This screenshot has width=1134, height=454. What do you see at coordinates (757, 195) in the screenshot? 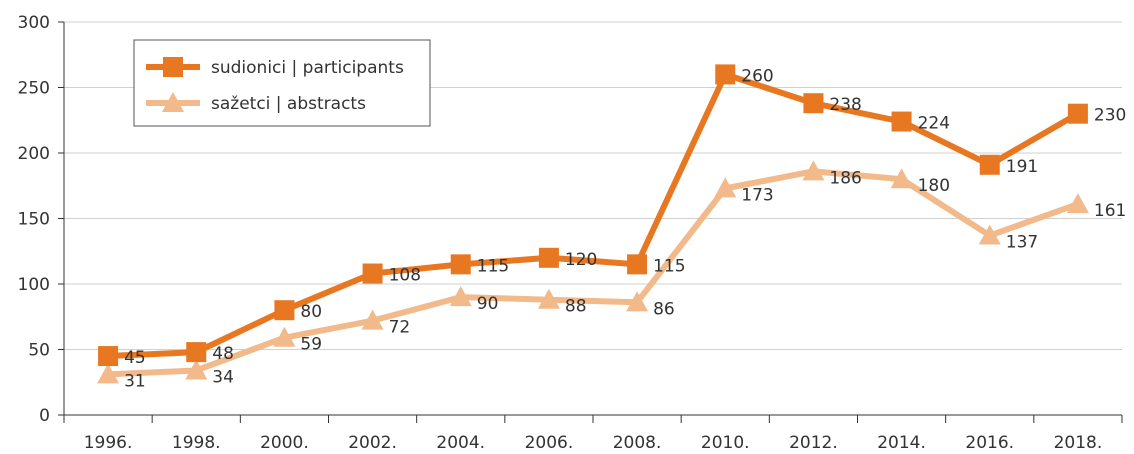
I see `data-label-abstracts: 173` at bounding box center [757, 195].